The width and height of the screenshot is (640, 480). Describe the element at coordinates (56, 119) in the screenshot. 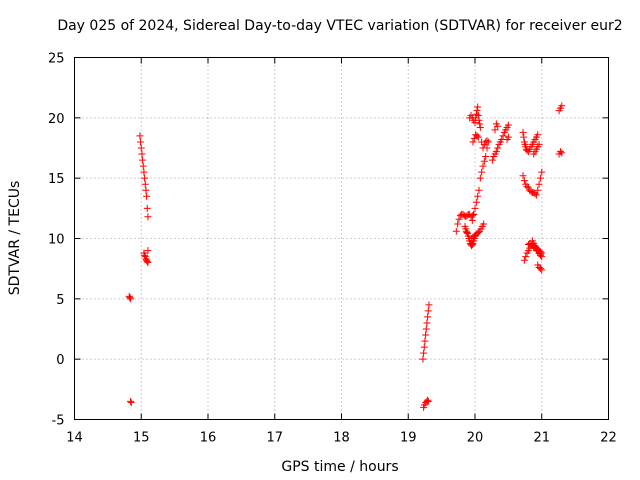

I see `y-tick-label: 20` at that location.